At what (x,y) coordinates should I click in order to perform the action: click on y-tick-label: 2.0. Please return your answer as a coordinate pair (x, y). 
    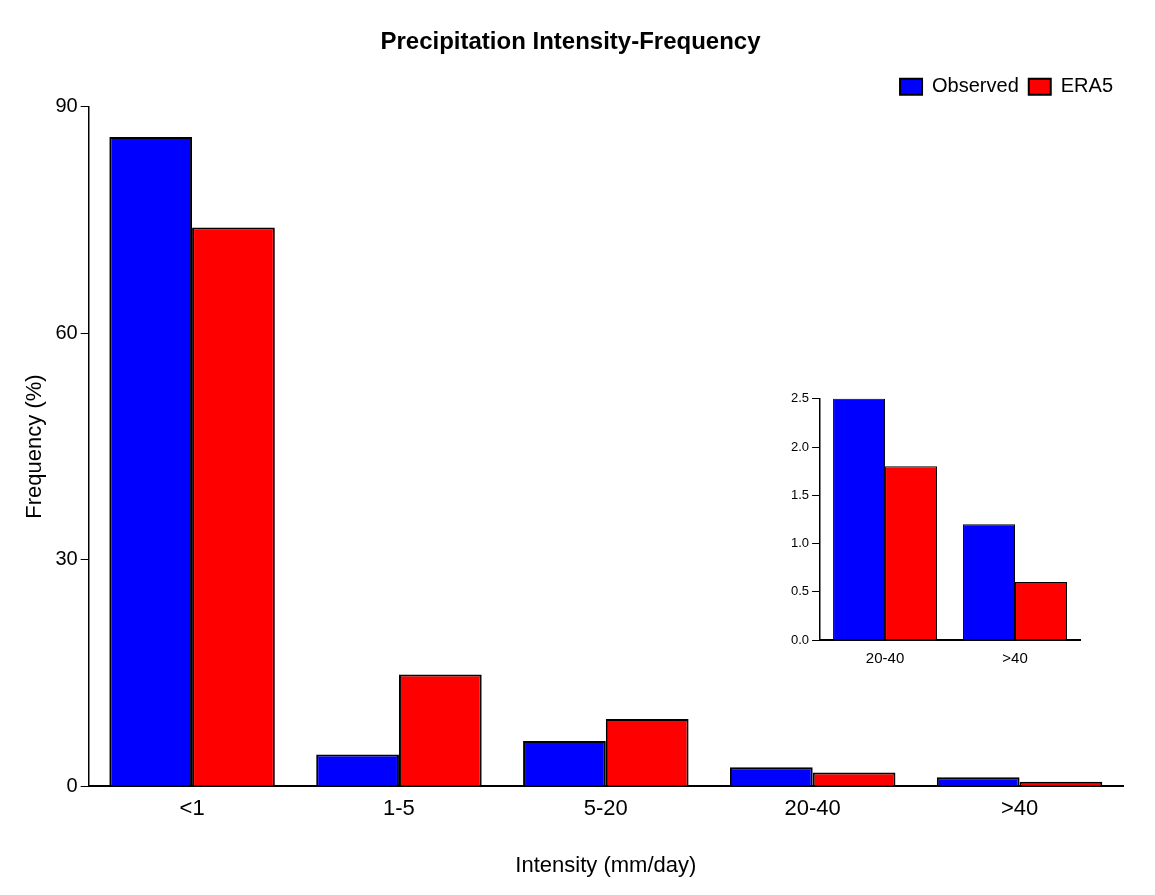
    Looking at the image, I should click on (800, 446).